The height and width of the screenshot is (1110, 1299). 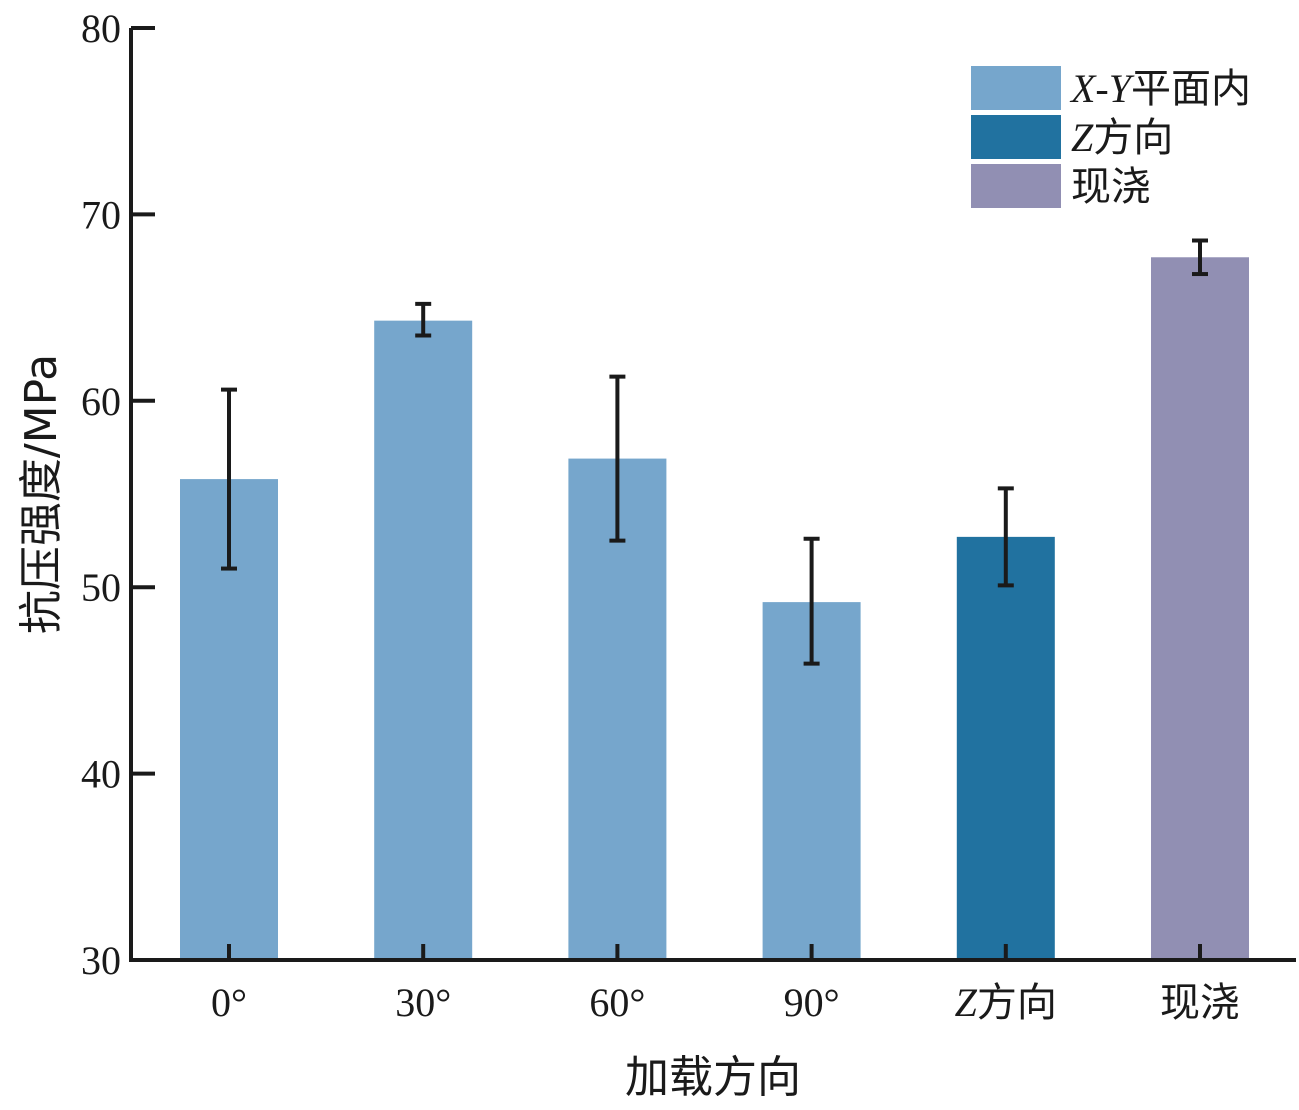 What do you see at coordinates (423, 1002) in the screenshot?
I see `x-tick-label-2: 30°` at bounding box center [423, 1002].